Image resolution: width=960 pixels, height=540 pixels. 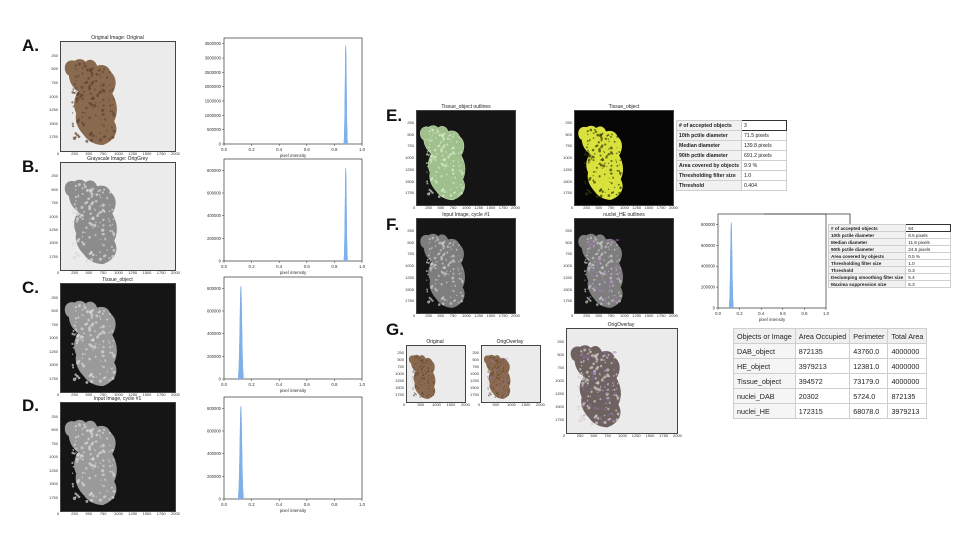 What do you see at coordinates (622, 381) in the screenshot?
I see `overlay-large-image` at bounding box center [622, 381].